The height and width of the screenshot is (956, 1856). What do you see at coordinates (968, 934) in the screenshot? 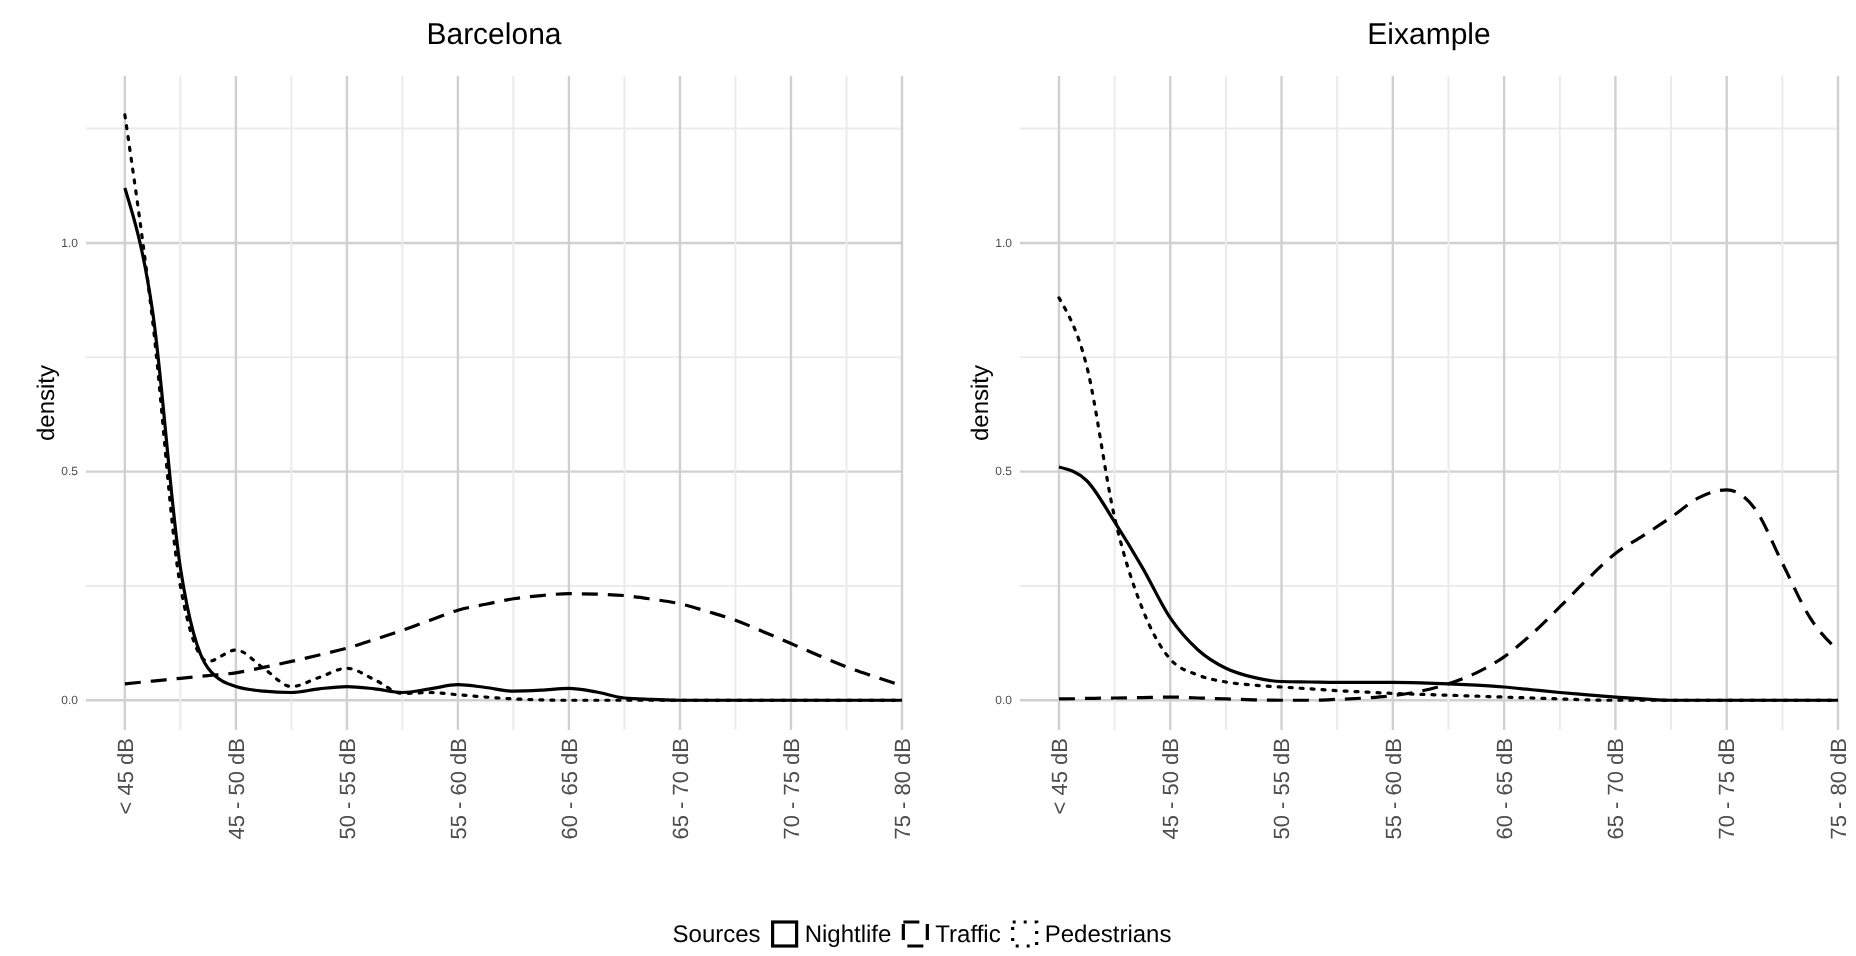
I see `legend-label: Traffic` at bounding box center [968, 934].